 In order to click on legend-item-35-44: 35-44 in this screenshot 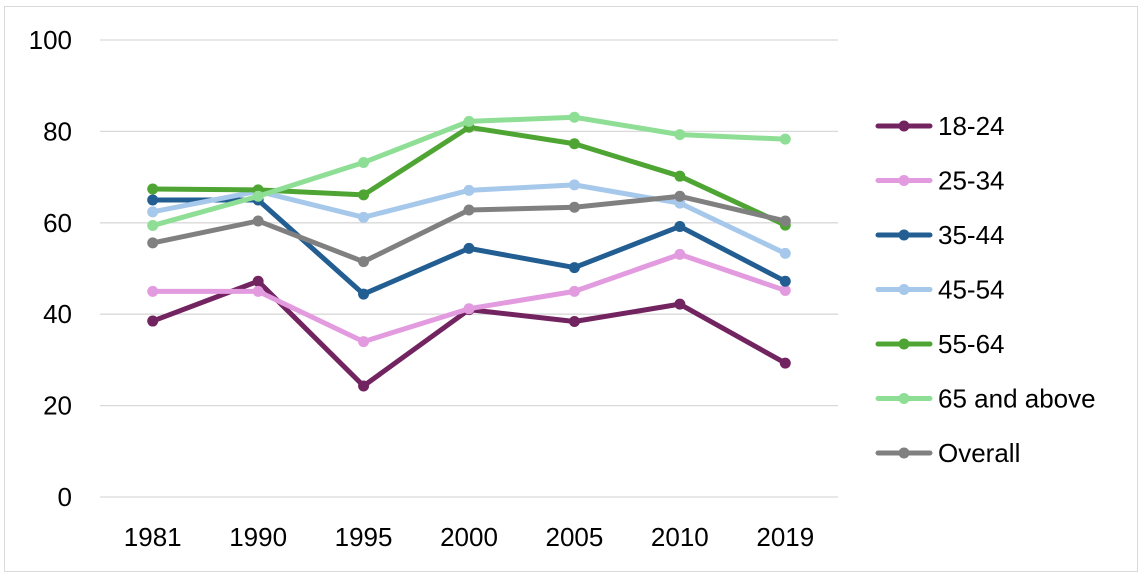, I will do `click(940, 235)`.